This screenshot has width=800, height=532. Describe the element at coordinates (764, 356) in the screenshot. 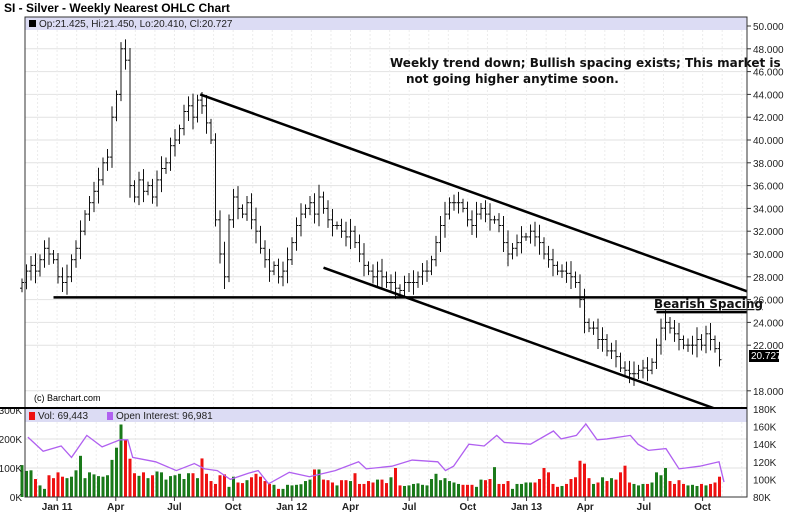

I see `last-price-box` at that location.